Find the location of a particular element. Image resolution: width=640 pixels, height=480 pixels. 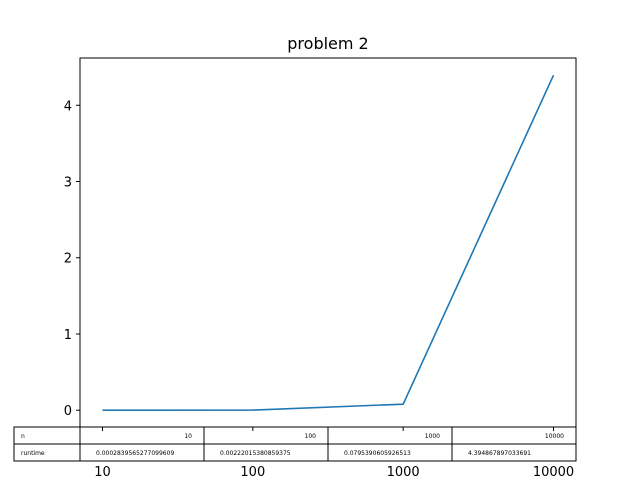

x-tick-label: 10000 is located at coordinates (553, 472).